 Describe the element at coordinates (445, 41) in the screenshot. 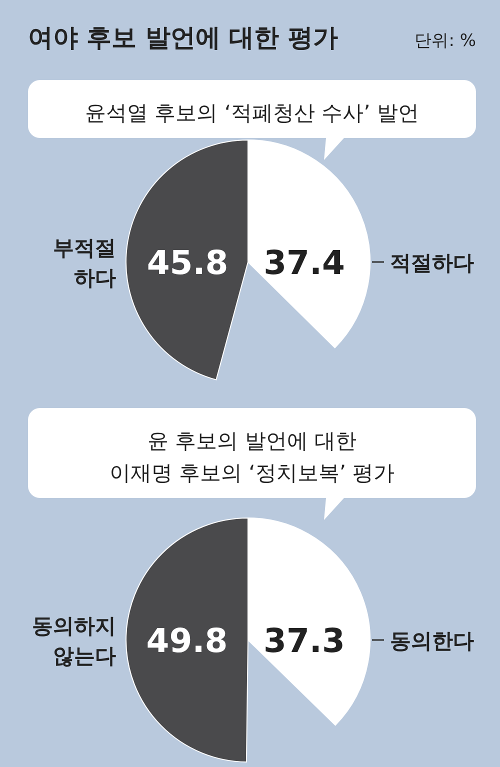

I see `text: 단위: %` at that location.